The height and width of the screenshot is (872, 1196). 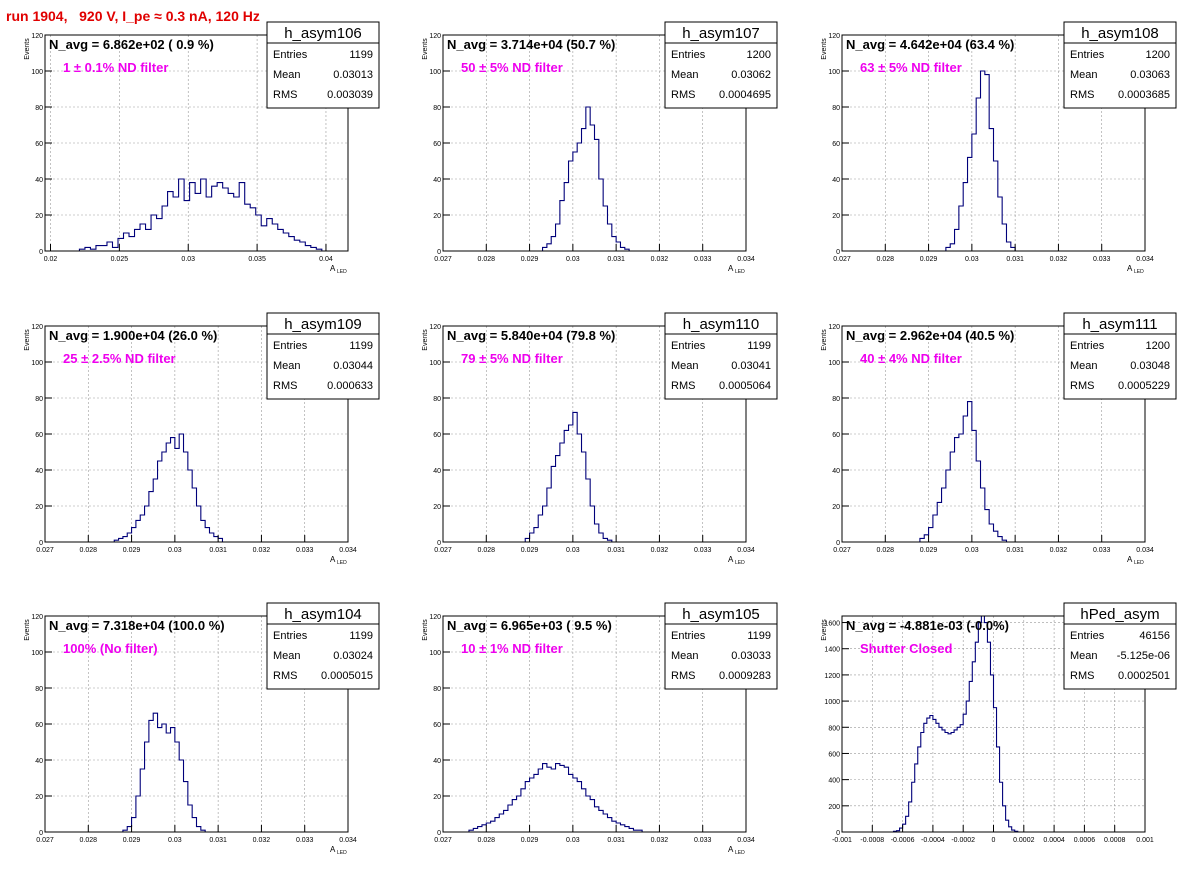 I want to click on navg-label: N_avg = 7.318e+04 (100.0 %), so click(x=137, y=625).